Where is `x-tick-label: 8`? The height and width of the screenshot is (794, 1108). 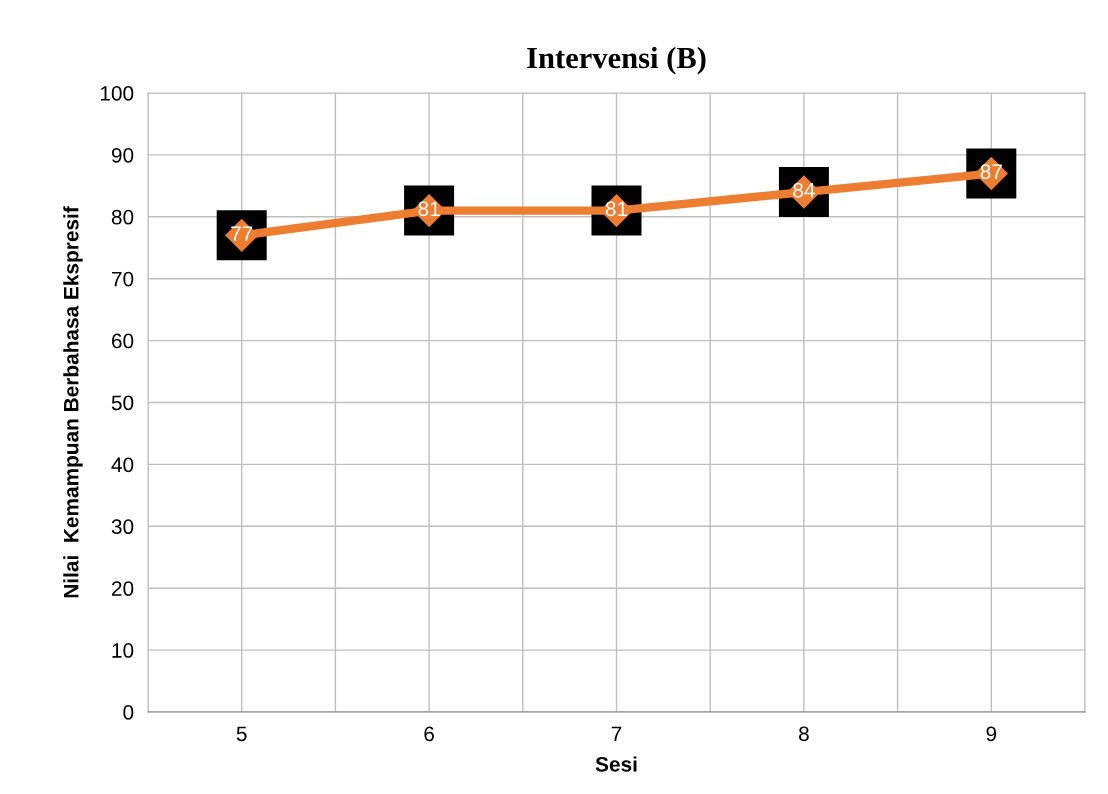
x-tick-label: 8 is located at coordinates (804, 734).